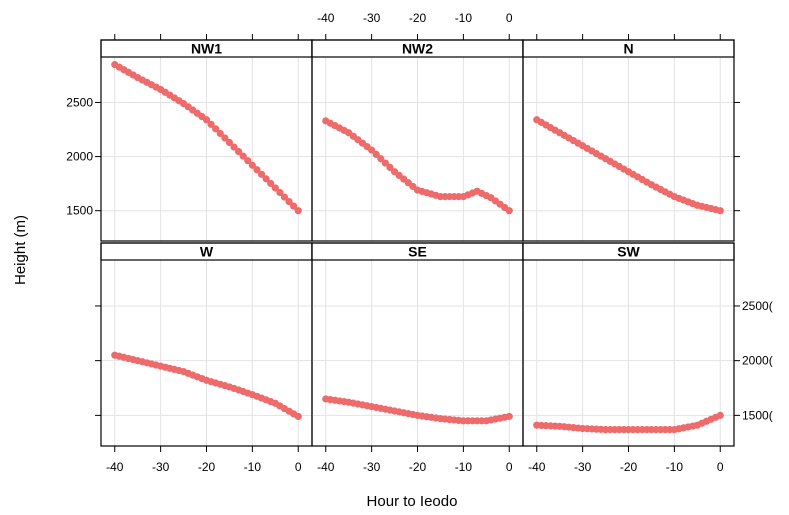 Image resolution: width=789 pixels, height=515 pixels. What do you see at coordinates (412, 501) in the screenshot?
I see `x-axis-title: Hour to Ieodo` at bounding box center [412, 501].